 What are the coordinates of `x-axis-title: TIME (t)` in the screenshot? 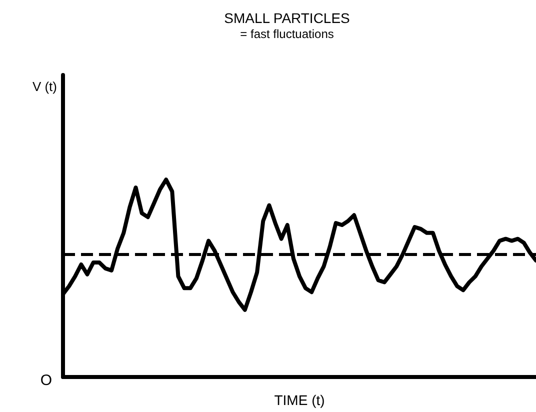 It's located at (299, 400).